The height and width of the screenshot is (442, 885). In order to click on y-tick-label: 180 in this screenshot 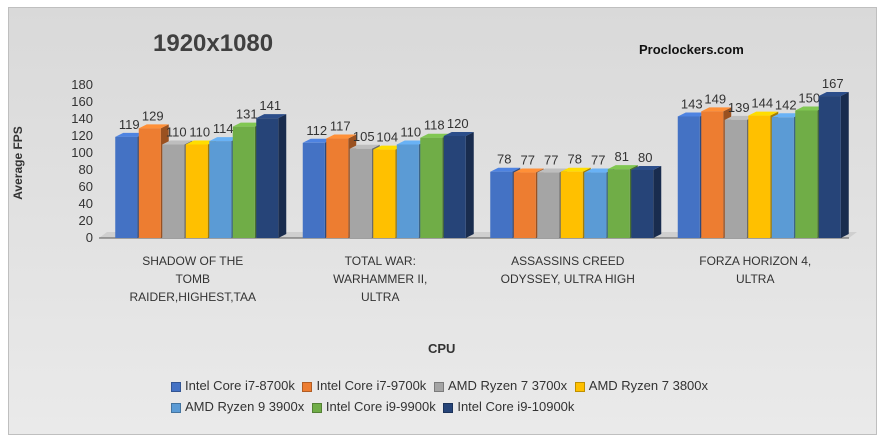, I will do `click(82, 84)`.